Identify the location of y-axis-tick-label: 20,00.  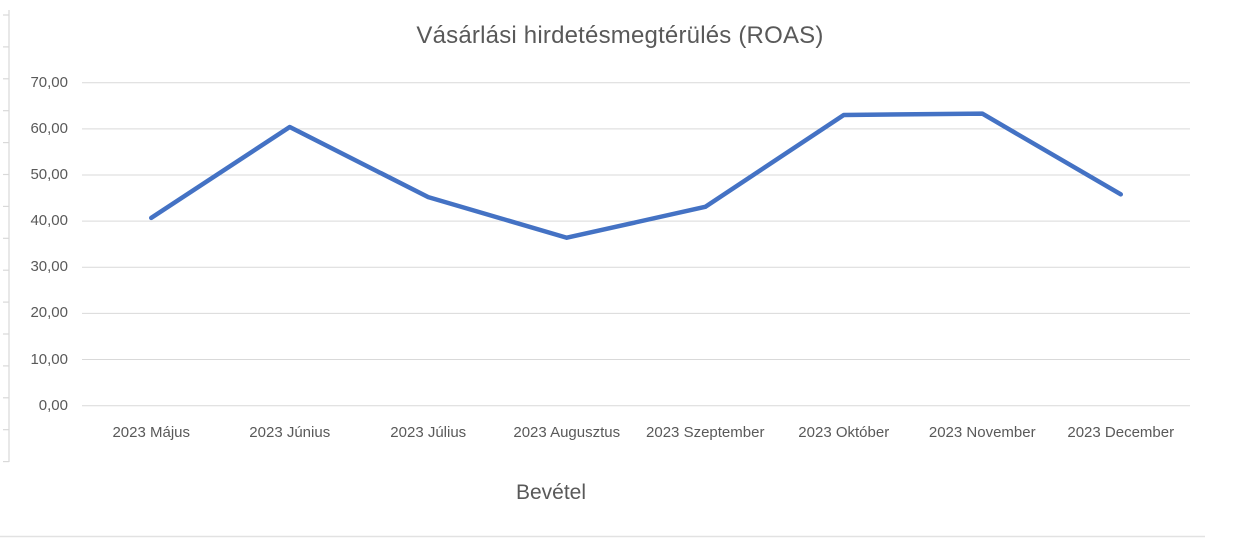
(49, 313).